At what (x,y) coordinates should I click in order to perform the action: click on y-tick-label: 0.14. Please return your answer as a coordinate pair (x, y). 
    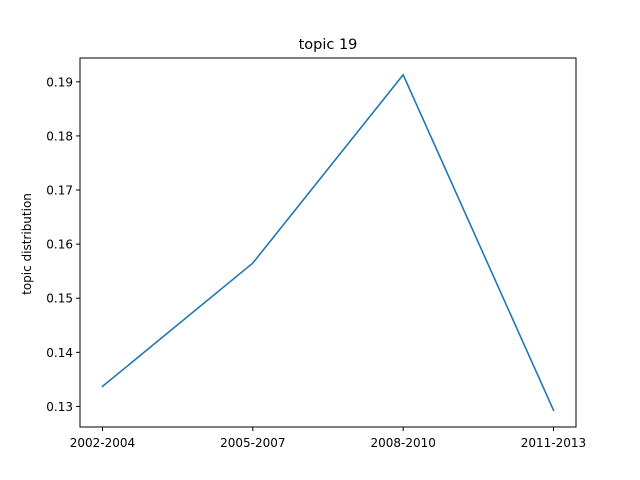
    Looking at the image, I should click on (59, 353).